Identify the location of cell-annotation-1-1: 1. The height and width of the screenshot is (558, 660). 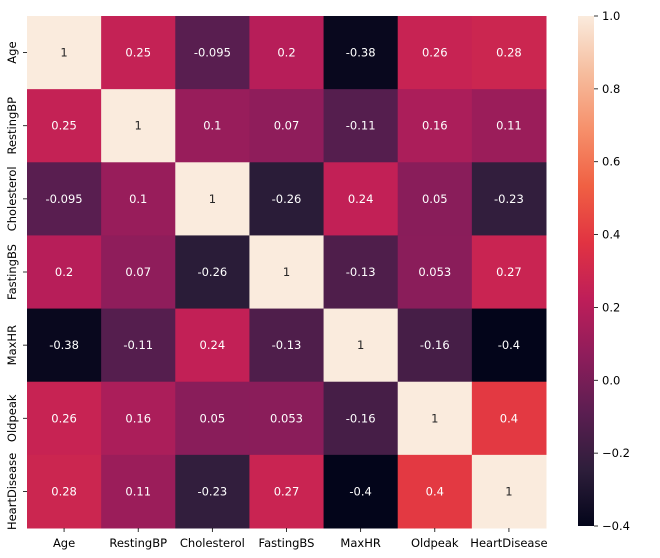
(138, 126).